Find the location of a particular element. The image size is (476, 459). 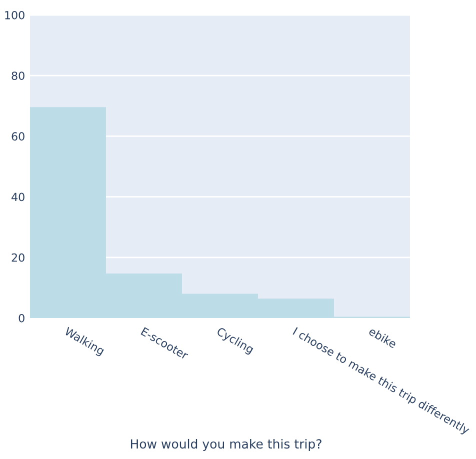

x-axis-title: How would you make this trip? is located at coordinates (226, 445).